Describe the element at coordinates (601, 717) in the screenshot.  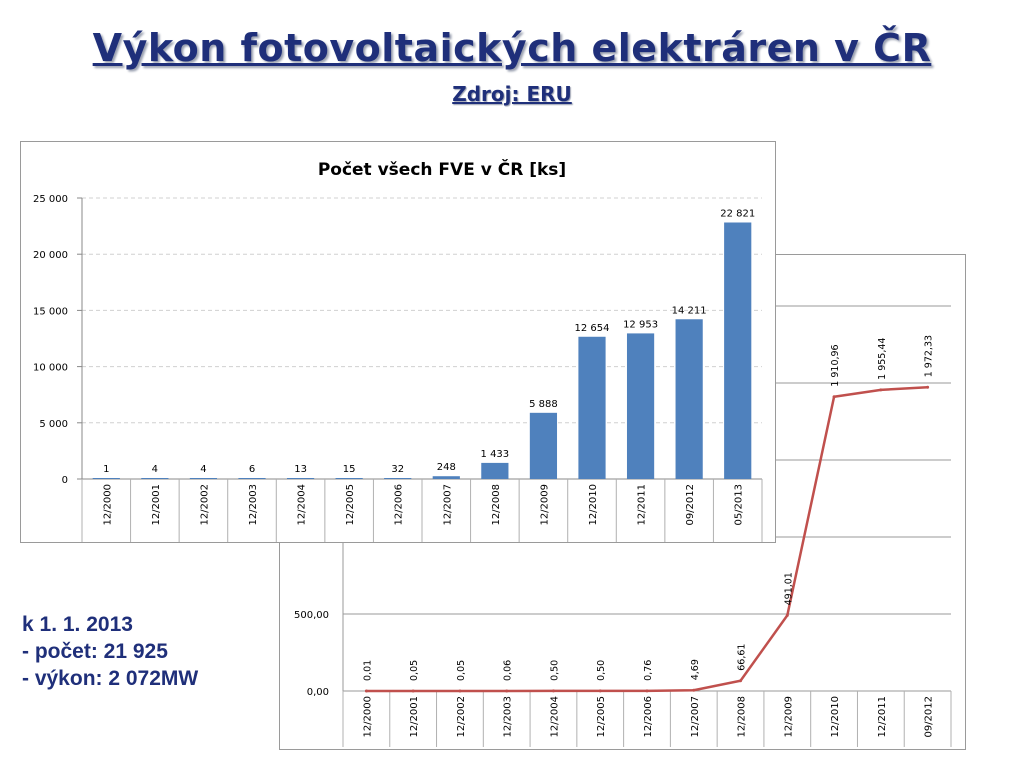
I see `line-x-tick-label: 12/2005` at that location.